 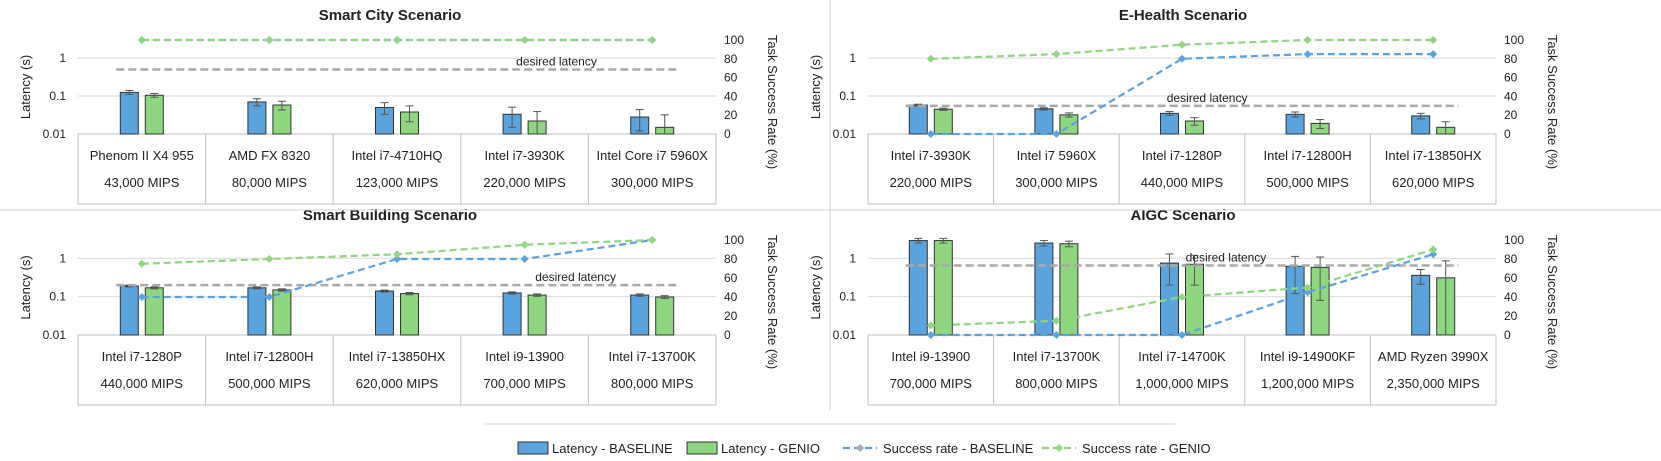 What do you see at coordinates (1308, 383) in the screenshot?
I see `x-mips-label: 1,200,000 MIPS` at bounding box center [1308, 383].